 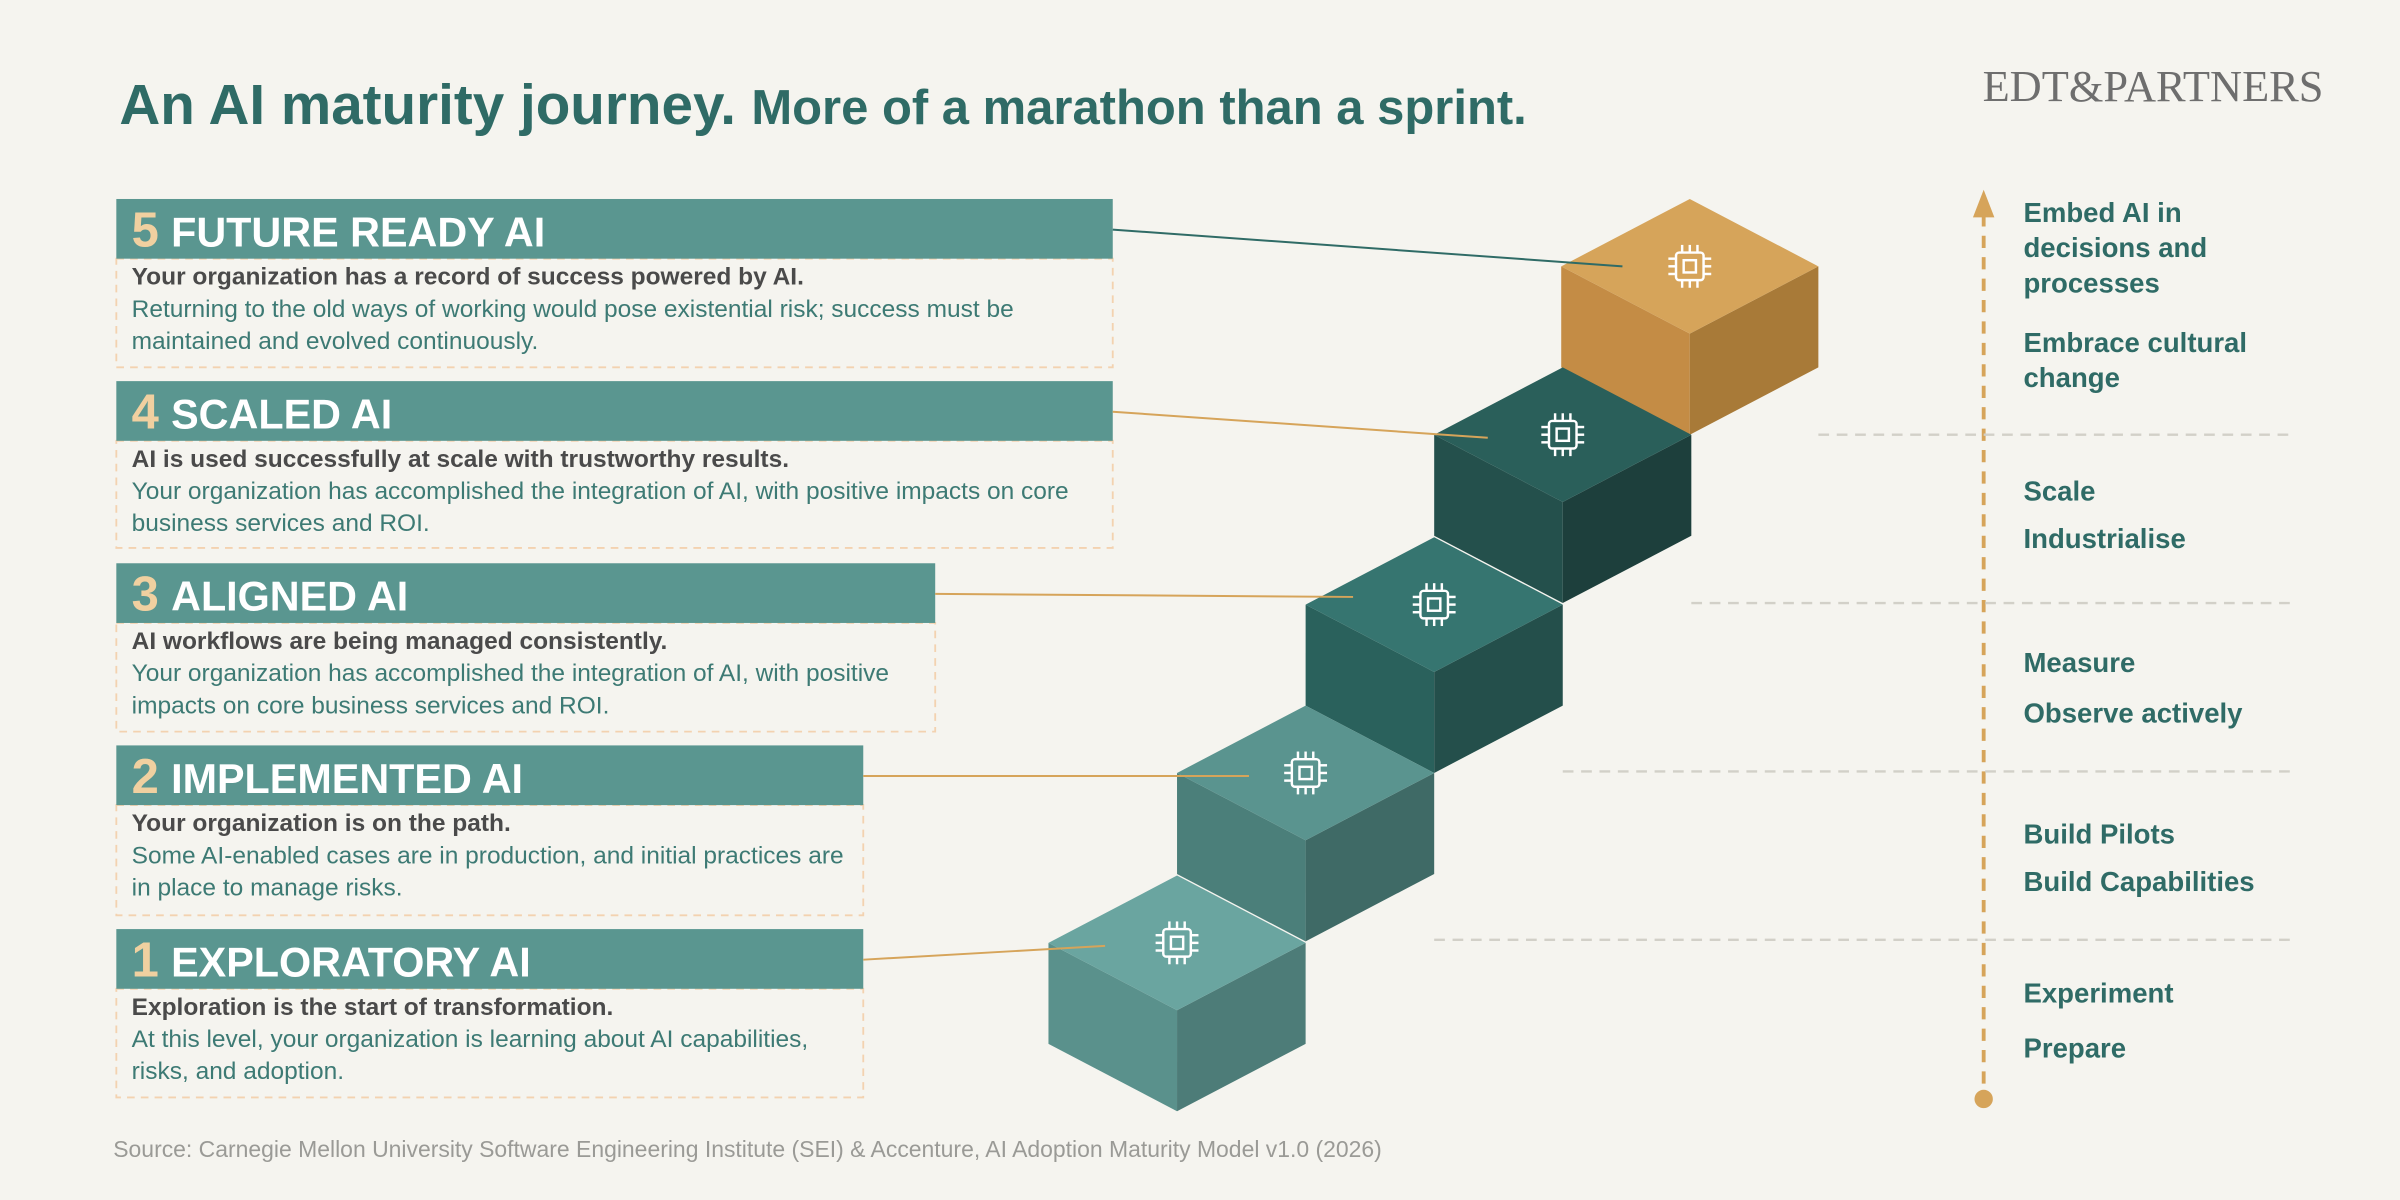 I want to click on level-headline-box: Your organization is on the path., so click(x=321, y=824).